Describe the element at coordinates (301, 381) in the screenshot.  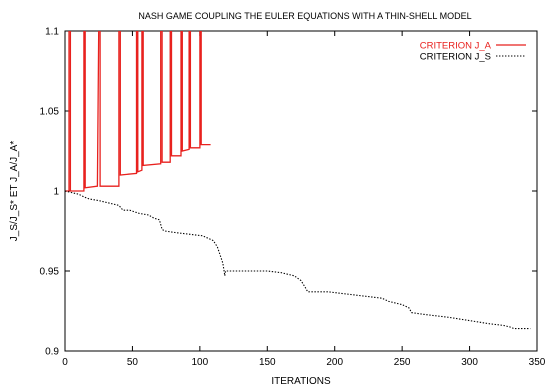
I see `x-axis-label: ITERATIONS` at that location.